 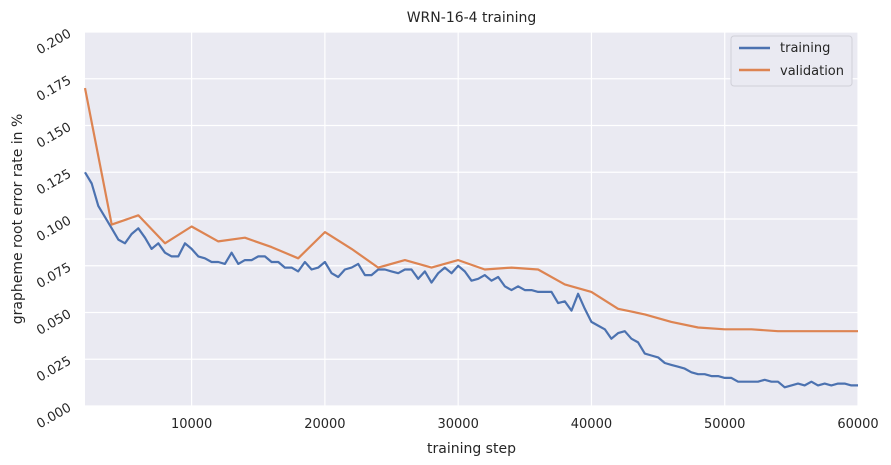 What do you see at coordinates (857, 424) in the screenshot?
I see `x-tick-label: 60000` at bounding box center [857, 424].